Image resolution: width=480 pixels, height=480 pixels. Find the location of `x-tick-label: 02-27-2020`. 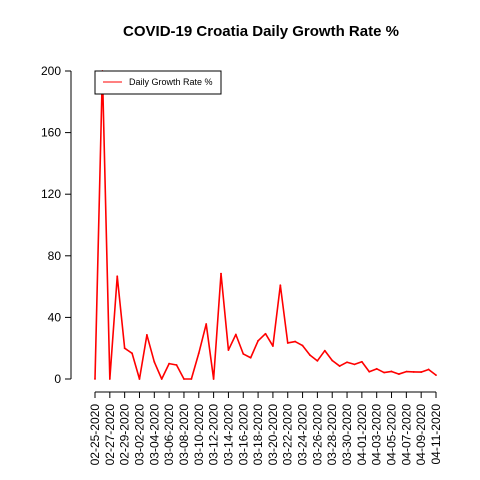

x-tick-label: 02-27-2020 is located at coordinates (110, 435).